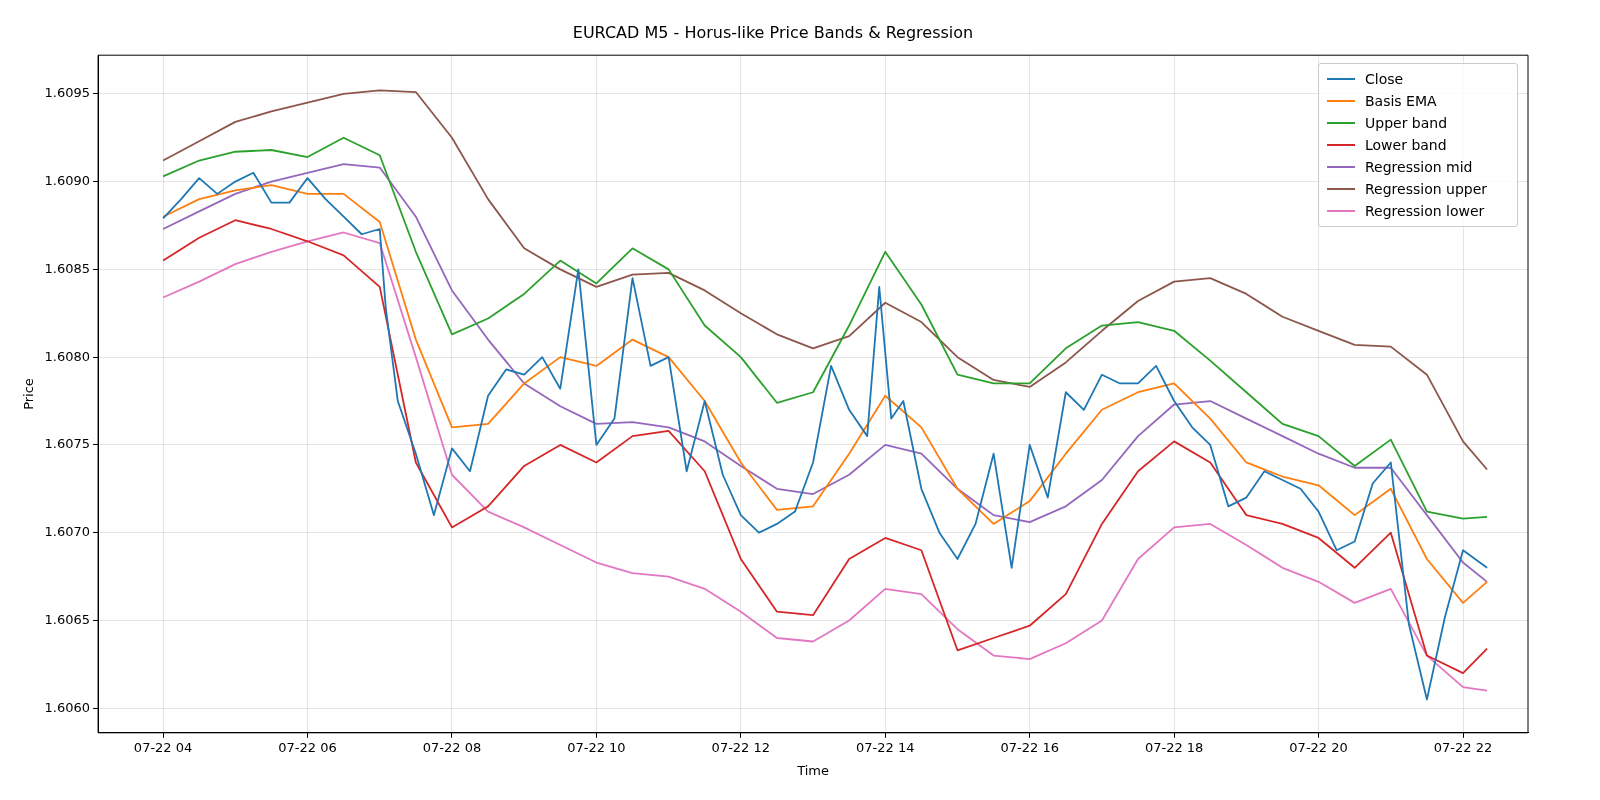 The width and height of the screenshot is (1600, 800). What do you see at coordinates (452, 747) in the screenshot?
I see `x-tick-label: 07-22 08` at bounding box center [452, 747].